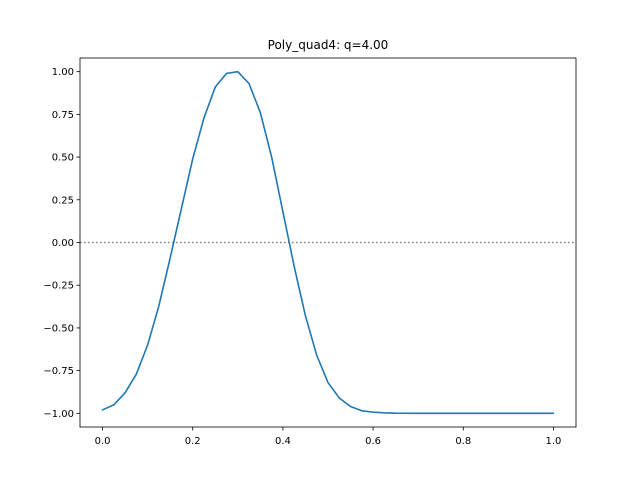  Describe the element at coordinates (58, 328) in the screenshot. I see `y-tick-label: −0.50` at that location.